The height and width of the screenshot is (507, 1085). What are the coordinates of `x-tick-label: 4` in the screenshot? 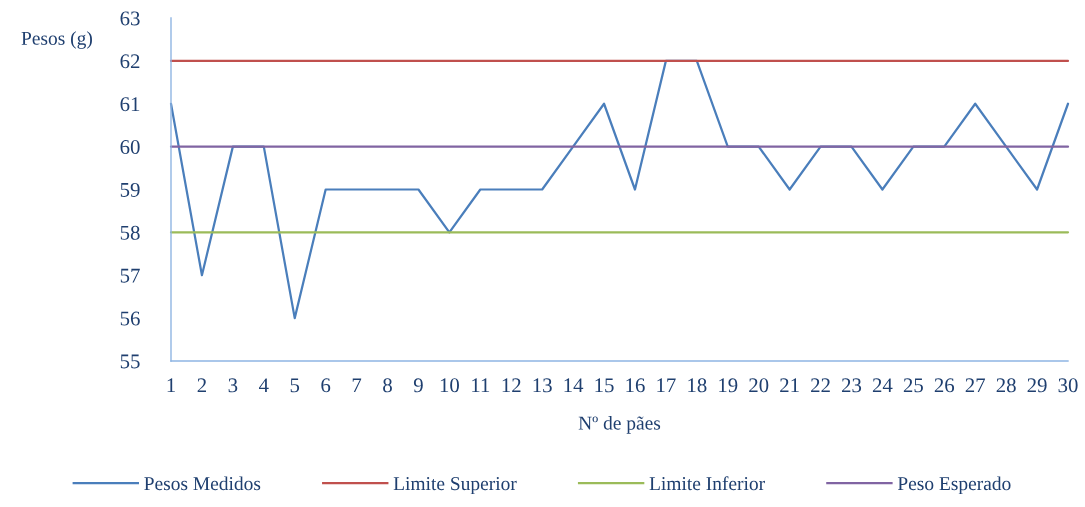 It's located at (263, 385).